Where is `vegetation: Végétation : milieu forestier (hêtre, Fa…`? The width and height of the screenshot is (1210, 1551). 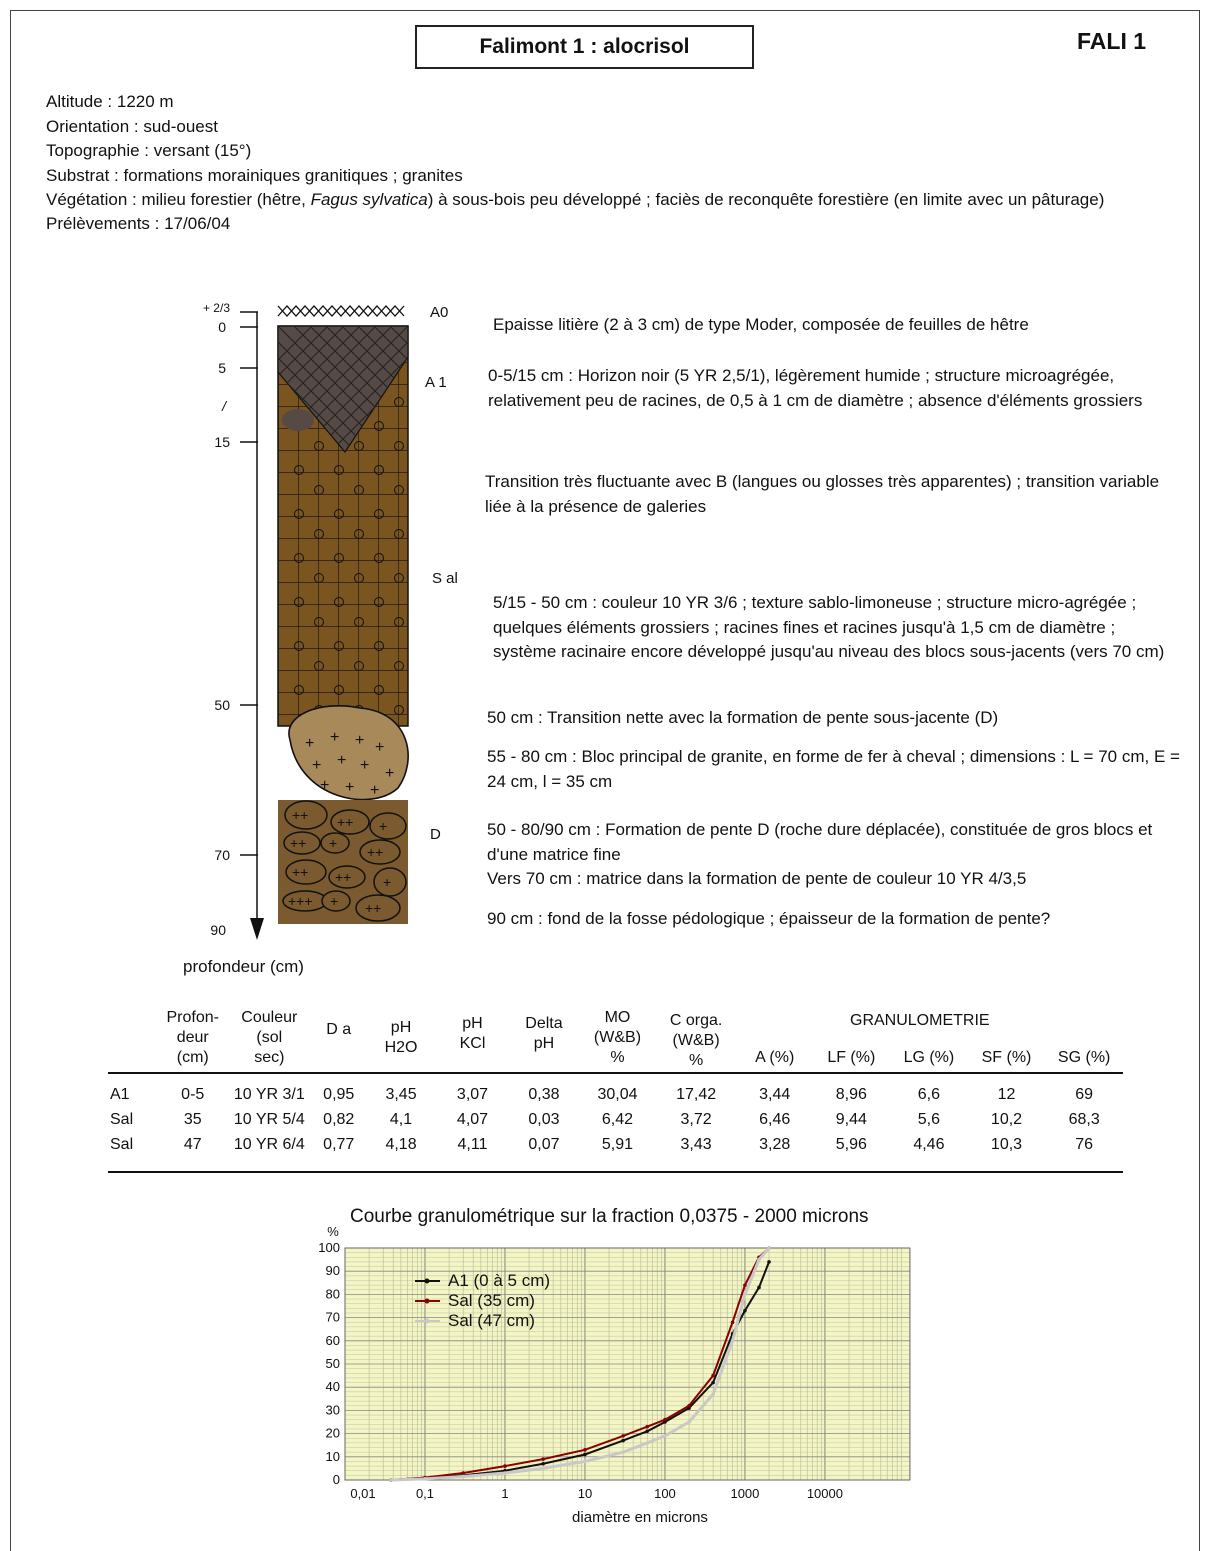
vegetation: Végétation : milieu forestier (hêtre, Fa… is located at coordinates (575, 199).